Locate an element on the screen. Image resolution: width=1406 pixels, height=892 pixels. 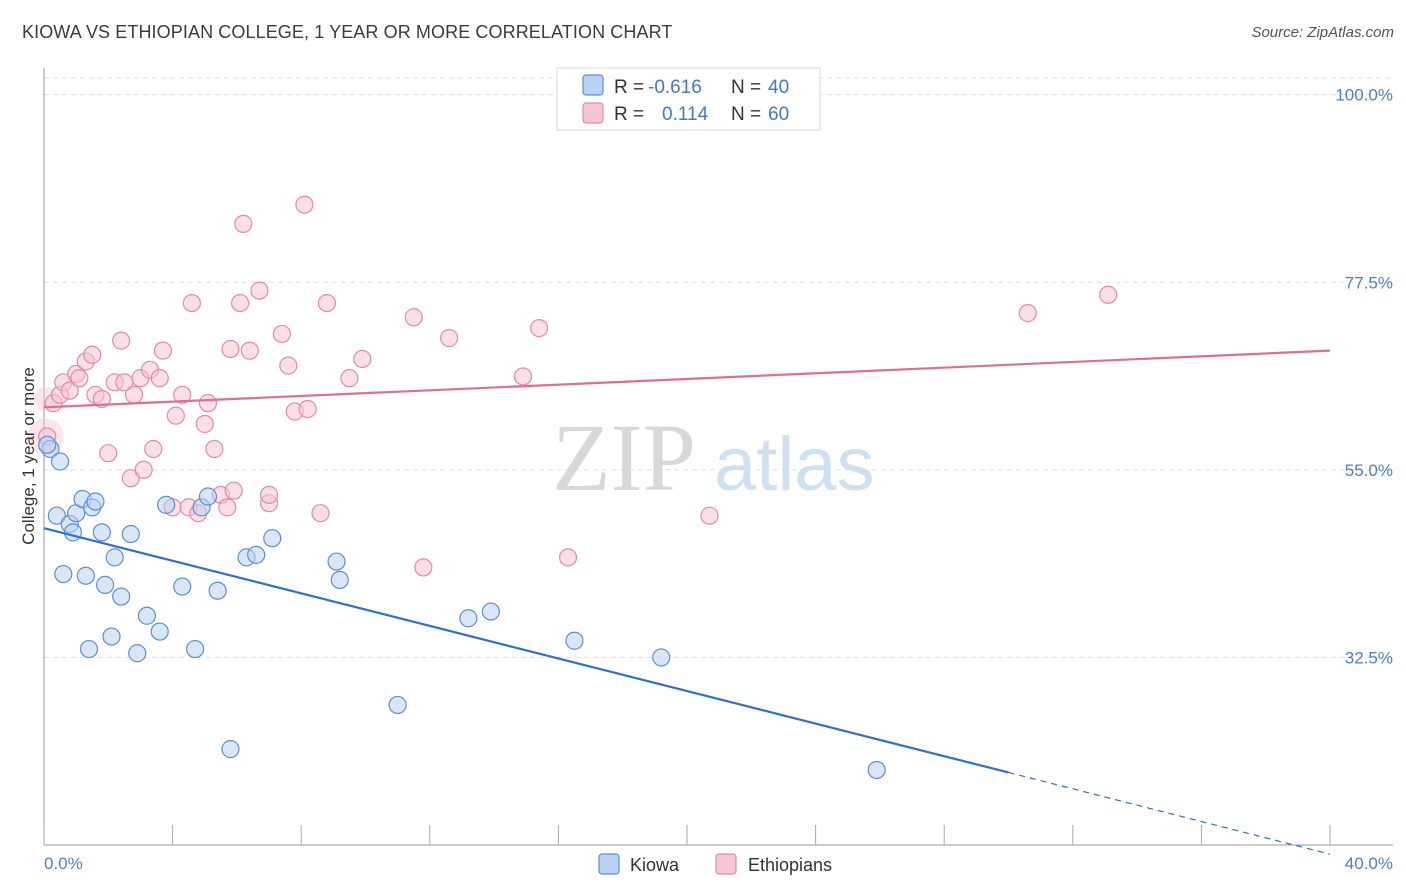
watermark: ZIP atlas is located at coordinates (713, 457).